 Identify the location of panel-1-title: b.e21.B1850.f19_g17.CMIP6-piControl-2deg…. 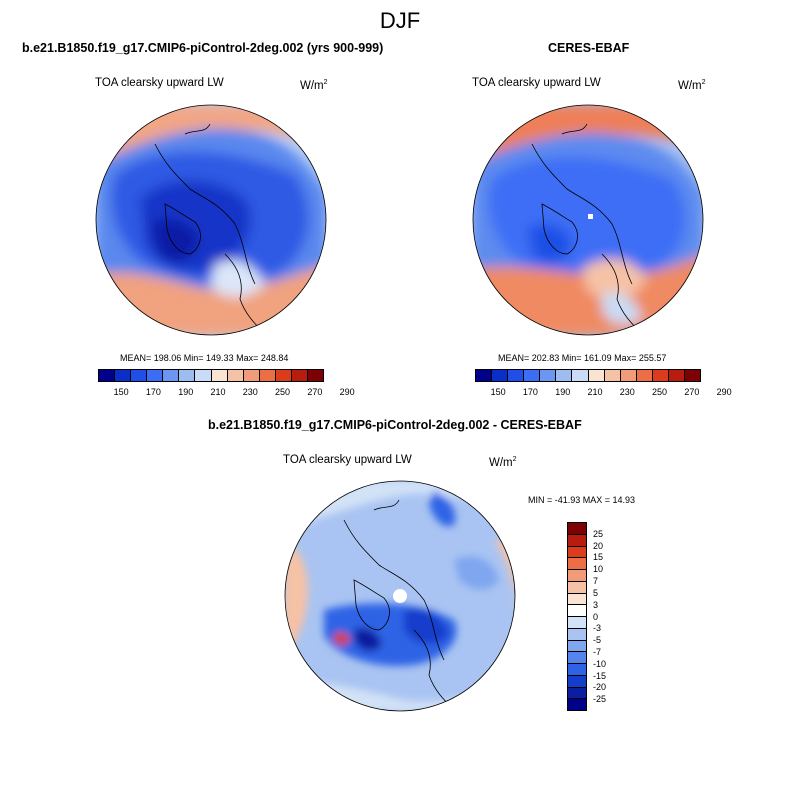
(203, 48).